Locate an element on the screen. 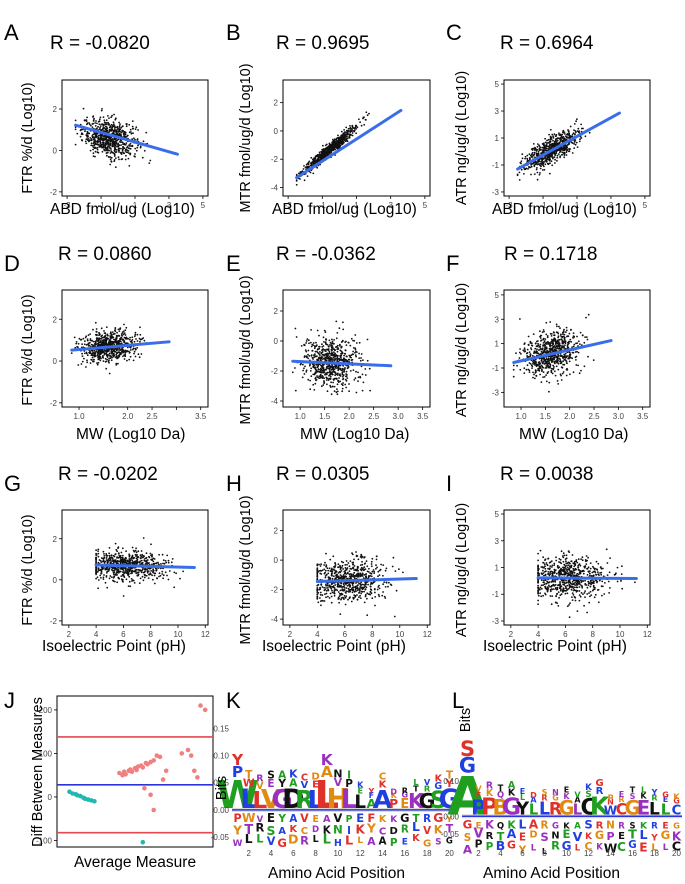  x-tick-label: 5 is located at coordinates (203, 205).